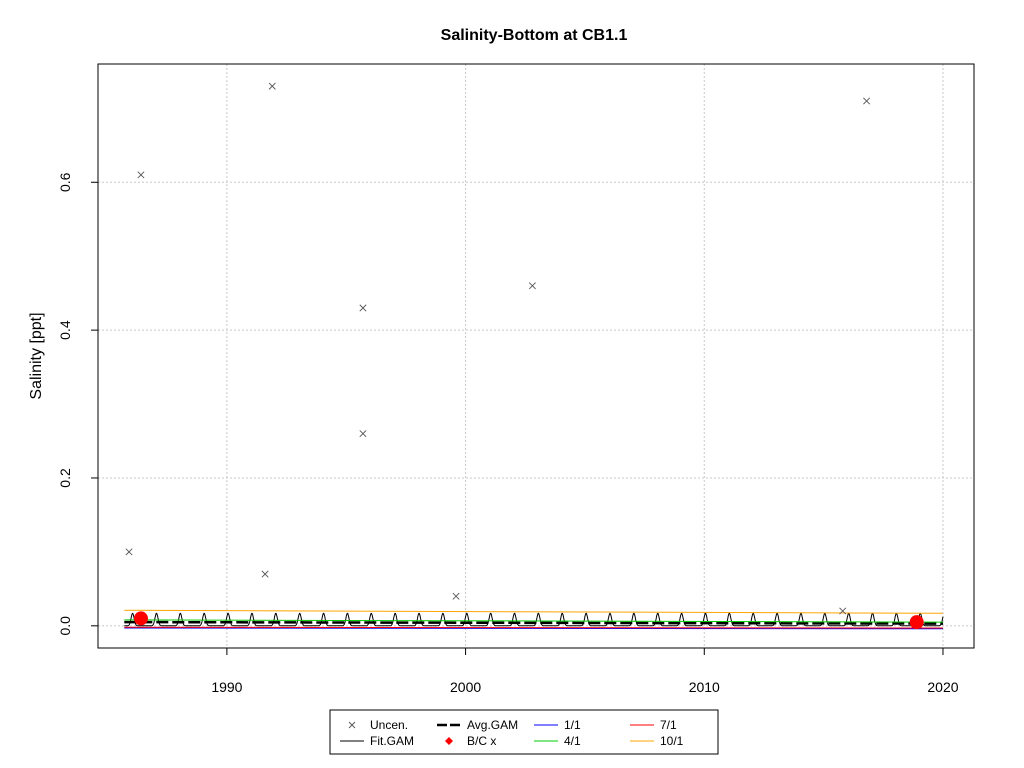 The width and height of the screenshot is (1024, 768). Describe the element at coordinates (392, 741) in the screenshot. I see `legend-label: Fit.GAM` at that location.